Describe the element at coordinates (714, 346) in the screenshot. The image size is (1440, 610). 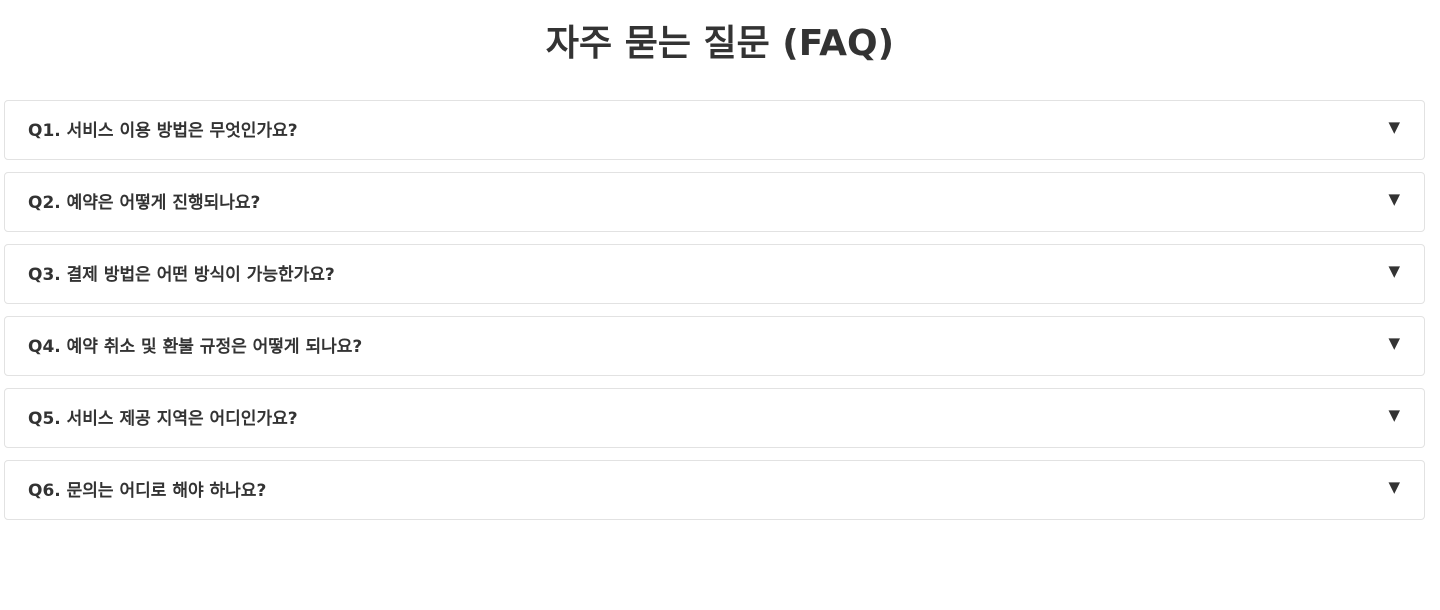
I see `faq-item-4: Q4. 예약 취소 및 환불 규정은 어떻게 되나요? ▼` at that location.